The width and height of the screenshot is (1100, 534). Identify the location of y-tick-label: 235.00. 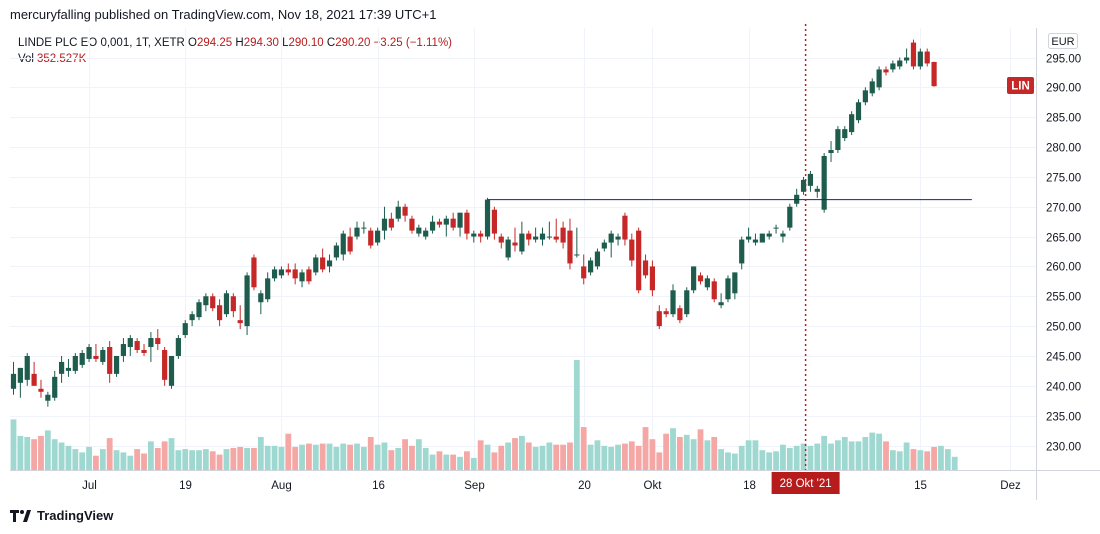
(1063, 418).